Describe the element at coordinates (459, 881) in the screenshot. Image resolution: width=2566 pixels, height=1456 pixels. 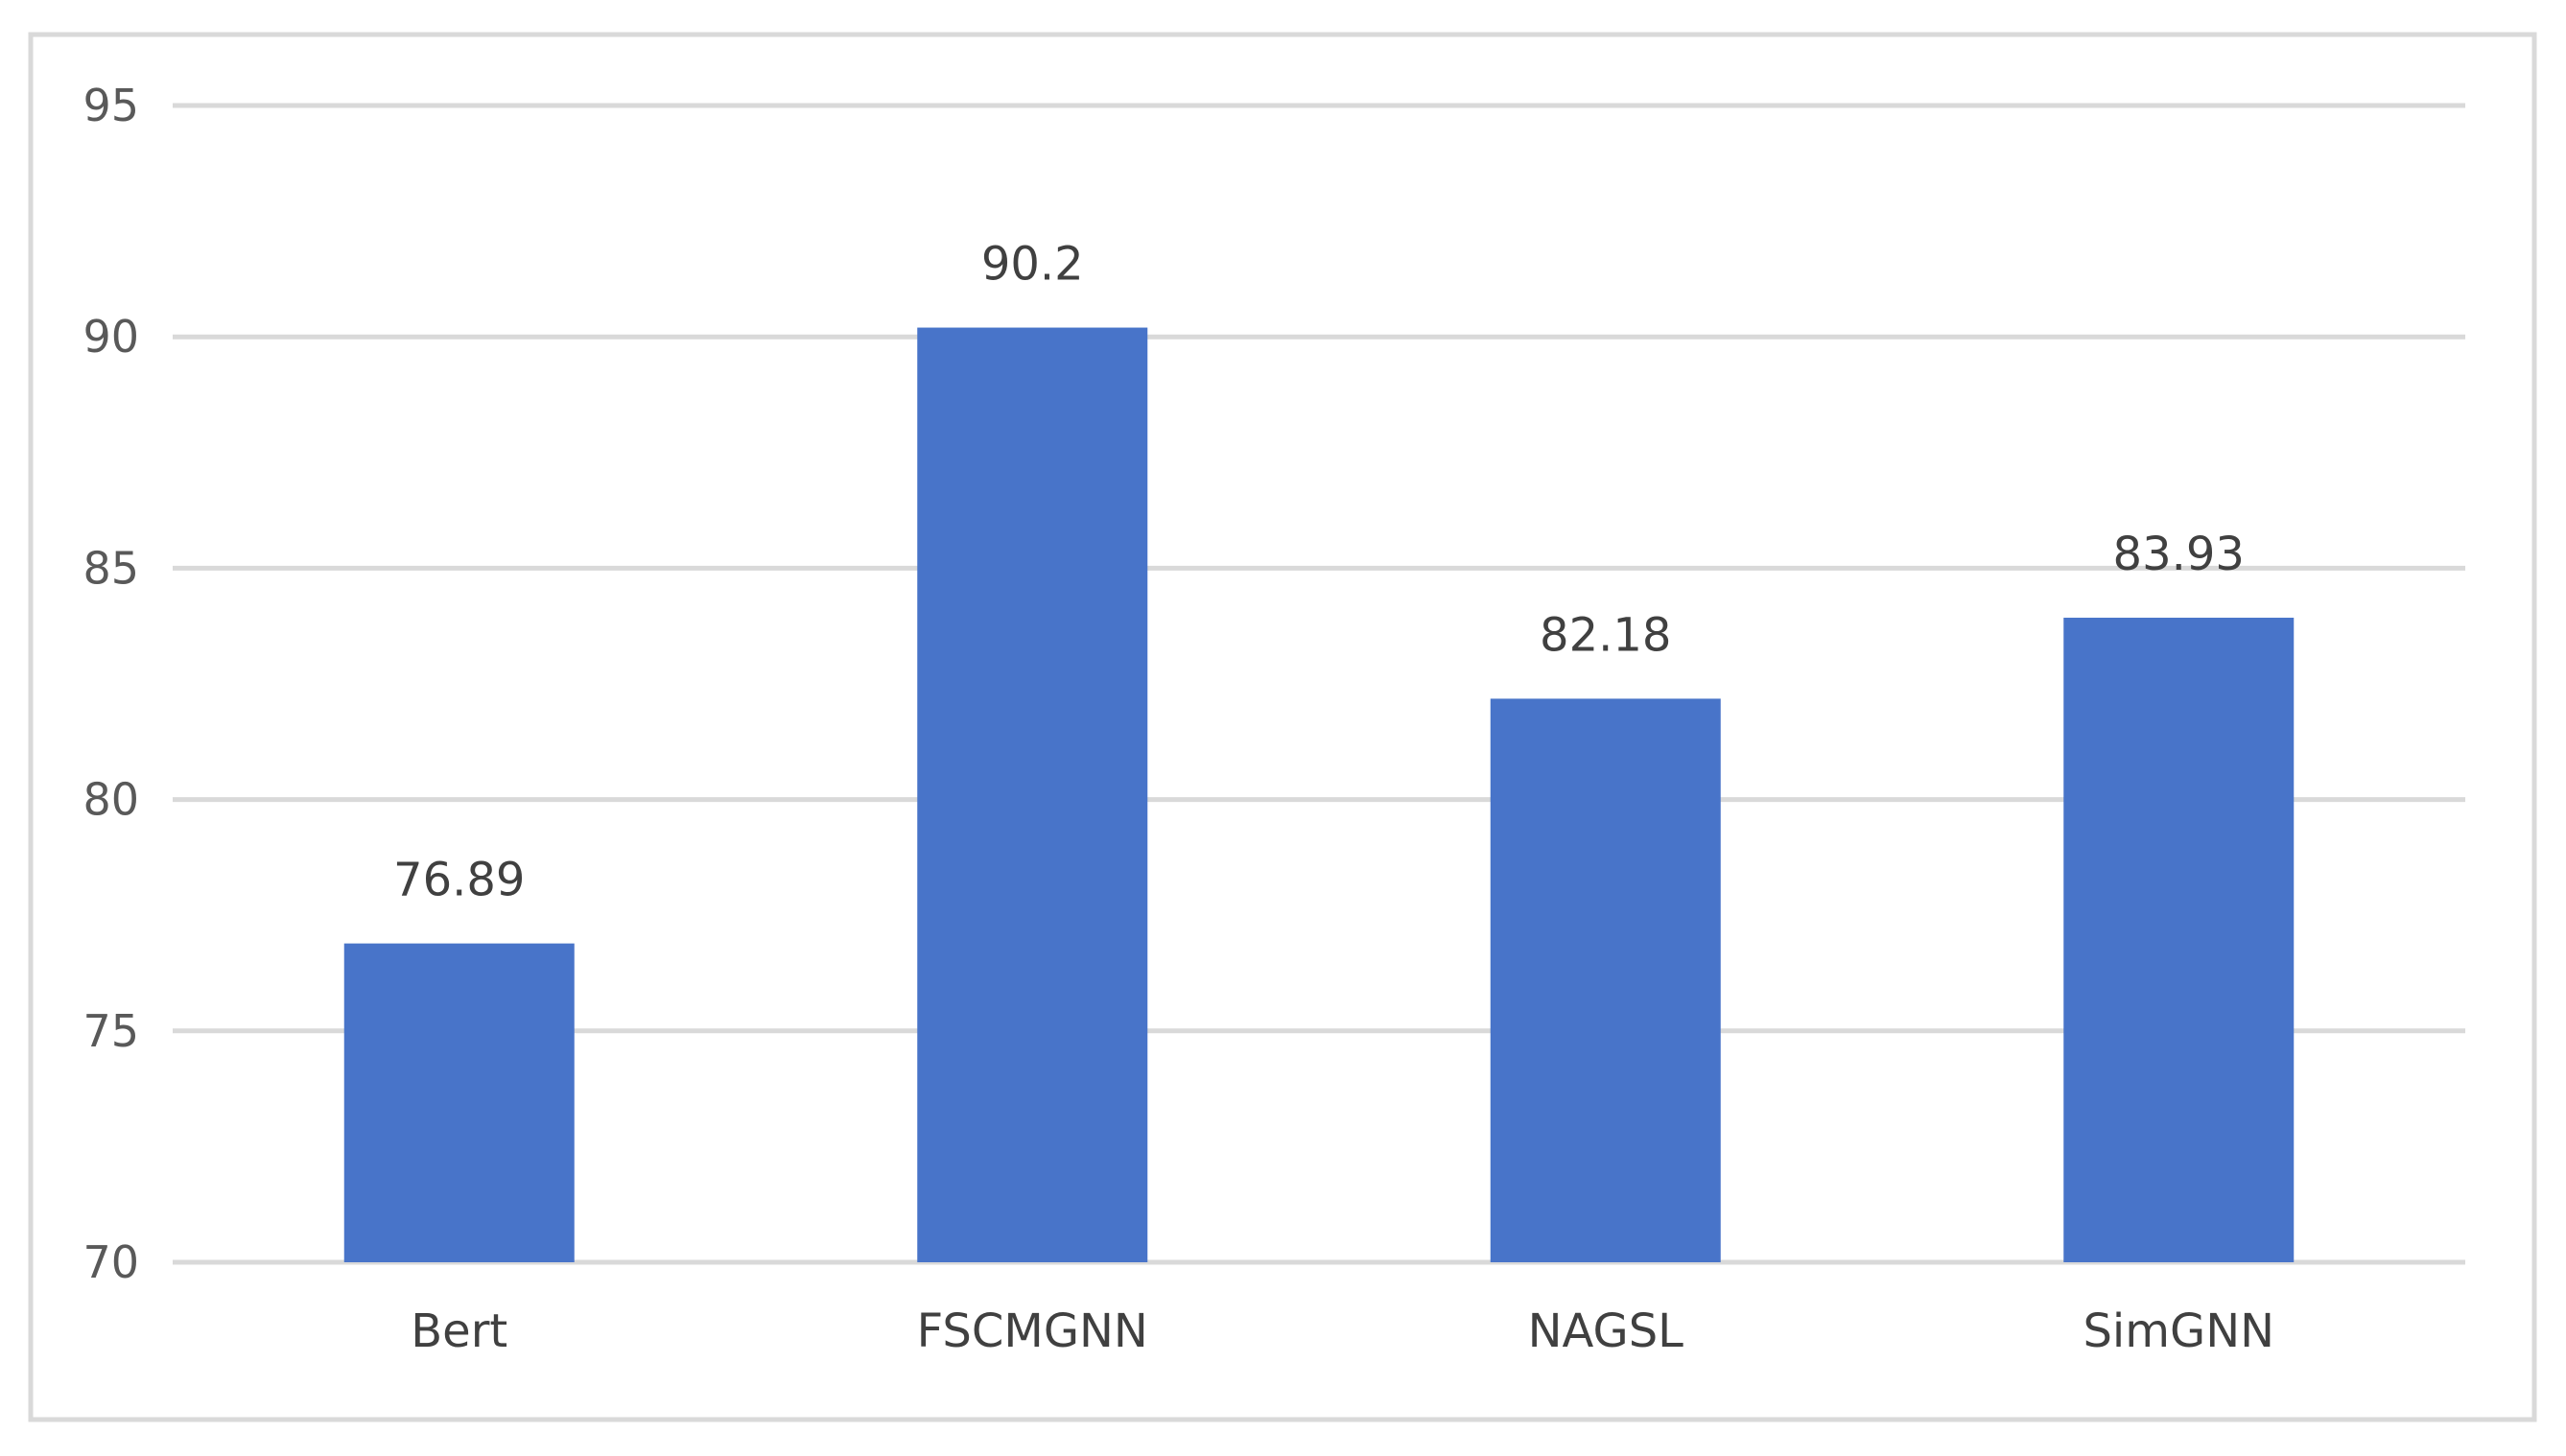
I see `data-label-bert: 76.89` at that location.